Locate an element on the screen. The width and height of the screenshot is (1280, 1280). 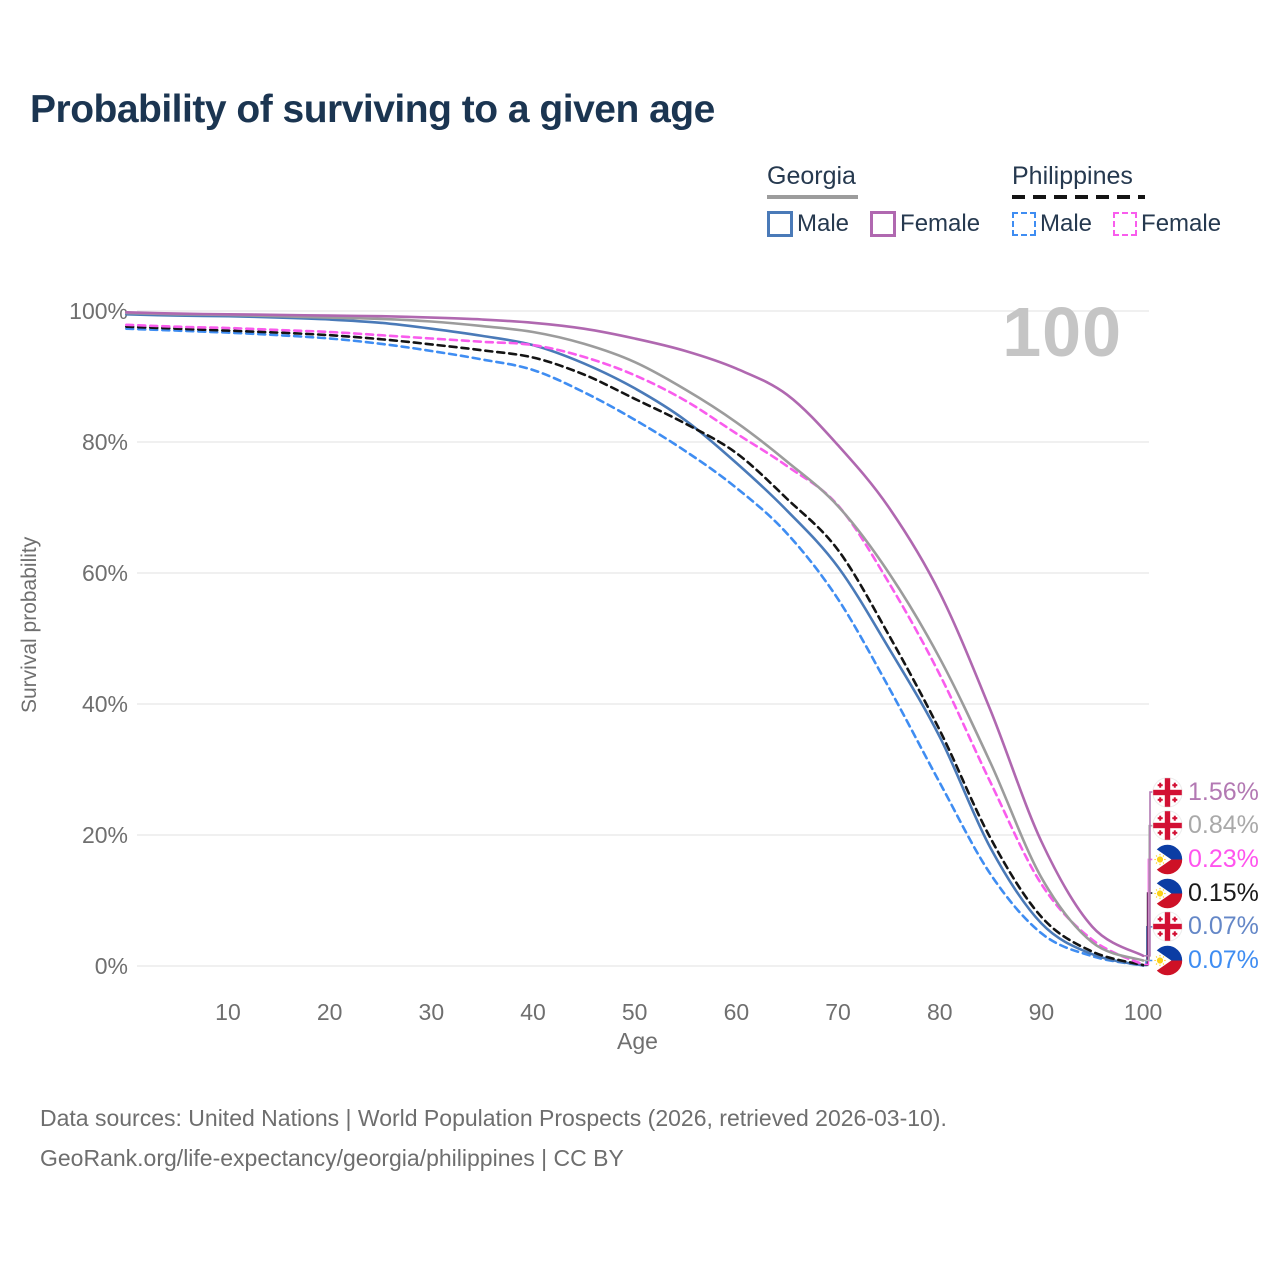
end-label-philippines-male: 0.07% is located at coordinates (1205, 961).